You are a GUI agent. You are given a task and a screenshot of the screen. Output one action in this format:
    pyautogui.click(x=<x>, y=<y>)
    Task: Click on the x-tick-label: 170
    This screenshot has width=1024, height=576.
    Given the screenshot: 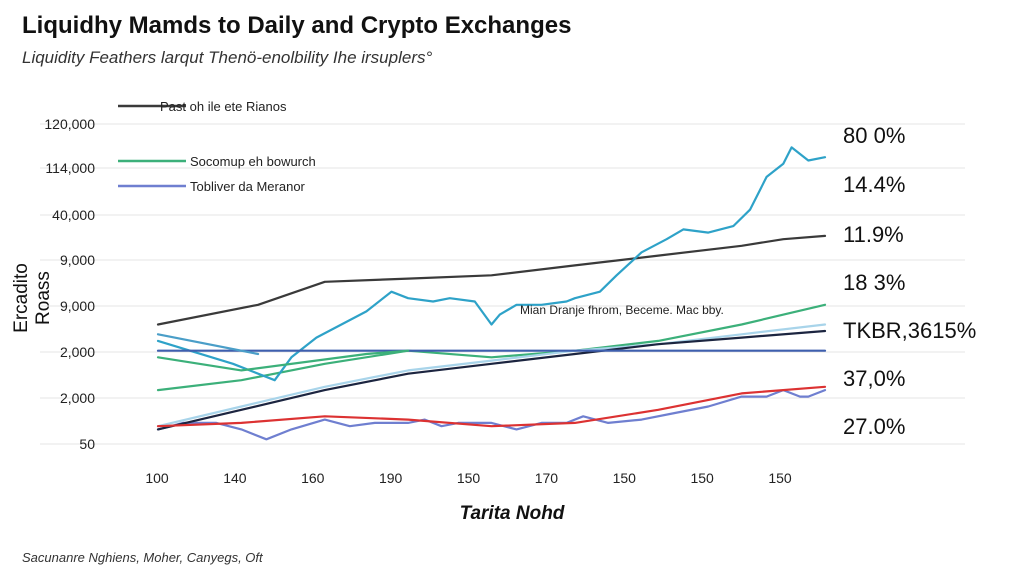 What is the action you would take?
    pyautogui.click(x=547, y=478)
    